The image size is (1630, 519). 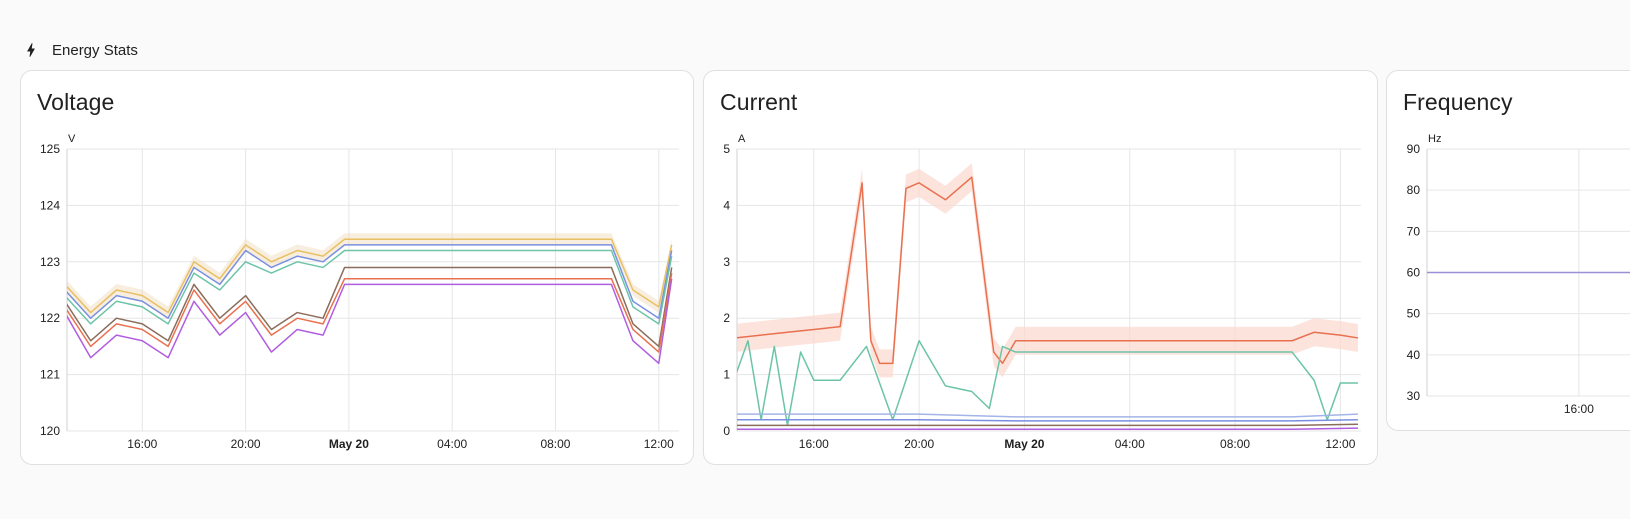 What do you see at coordinates (726, 262) in the screenshot?
I see `y-tick-label: 3` at bounding box center [726, 262].